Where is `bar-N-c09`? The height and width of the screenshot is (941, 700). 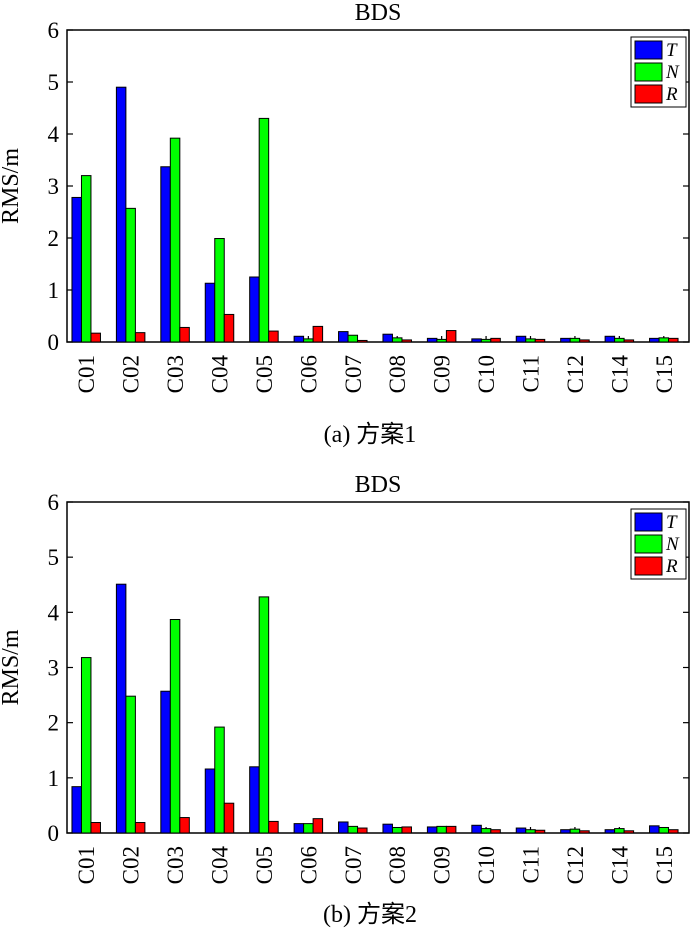 bar-N-c09 is located at coordinates (441, 829).